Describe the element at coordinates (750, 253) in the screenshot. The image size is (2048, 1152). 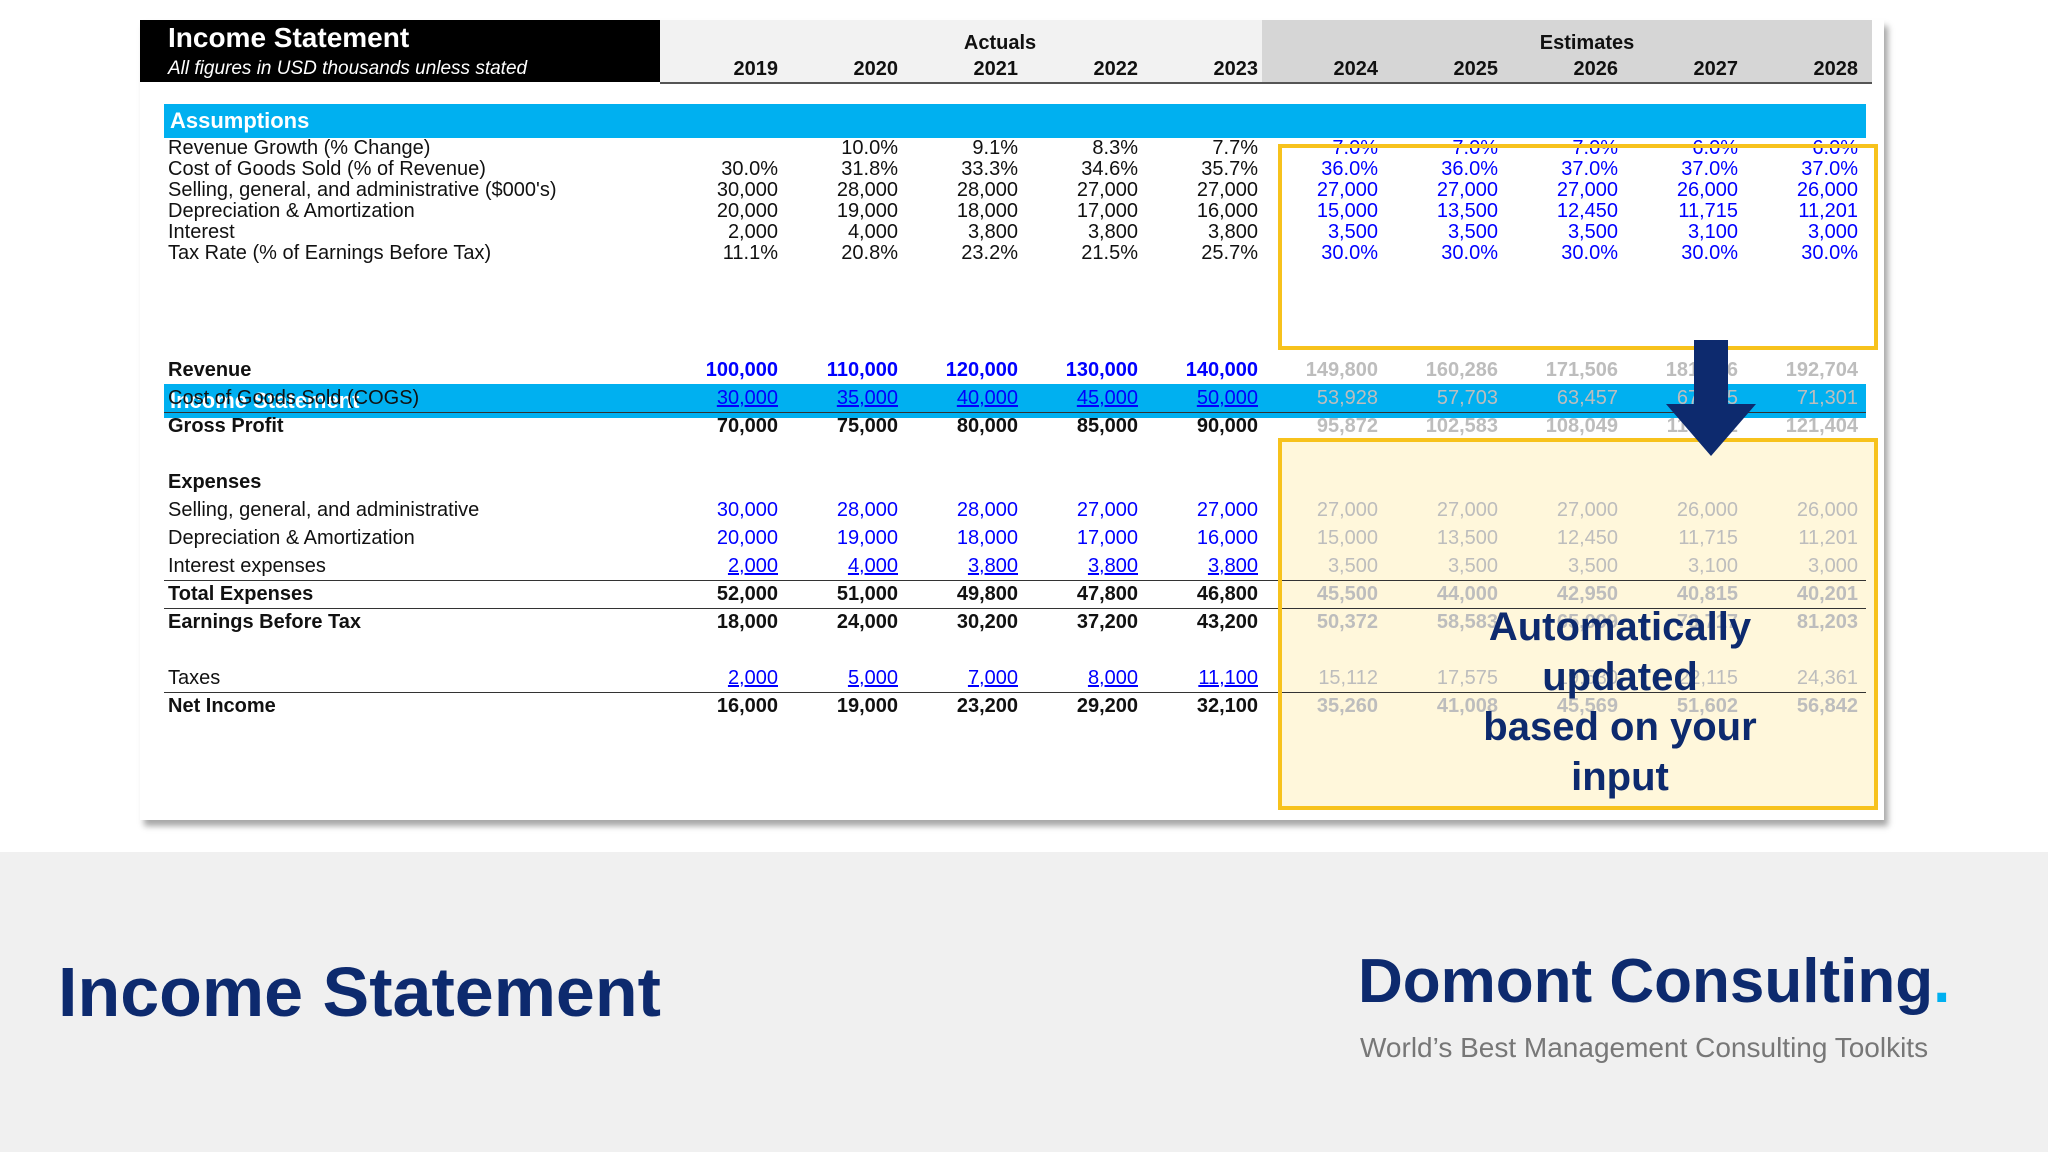
I see `cell-2019: 11.1%` at that location.